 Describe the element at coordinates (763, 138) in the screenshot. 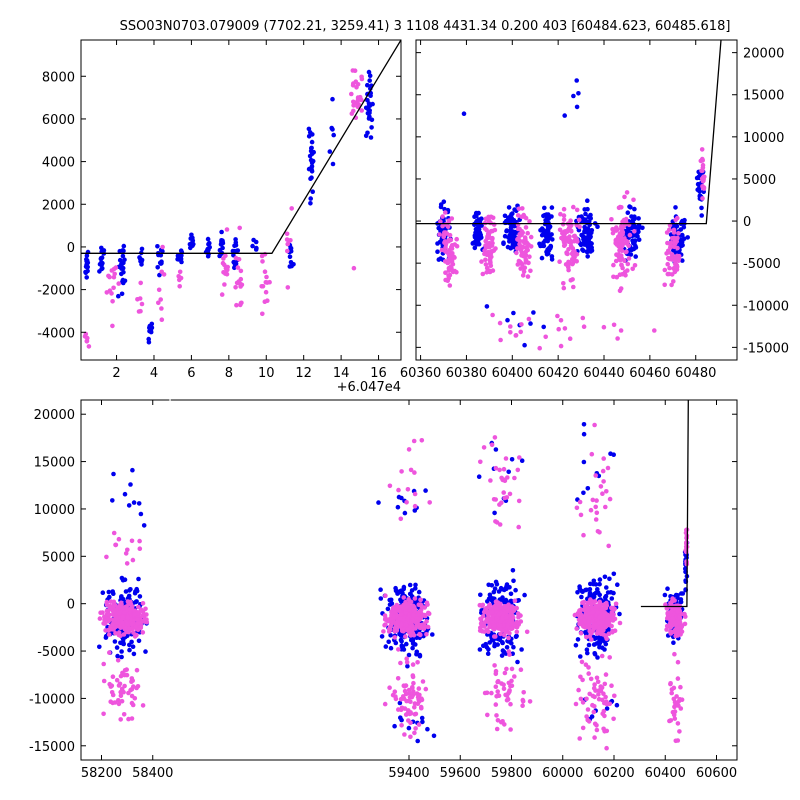

I see `y-tick-label: 10000` at that location.